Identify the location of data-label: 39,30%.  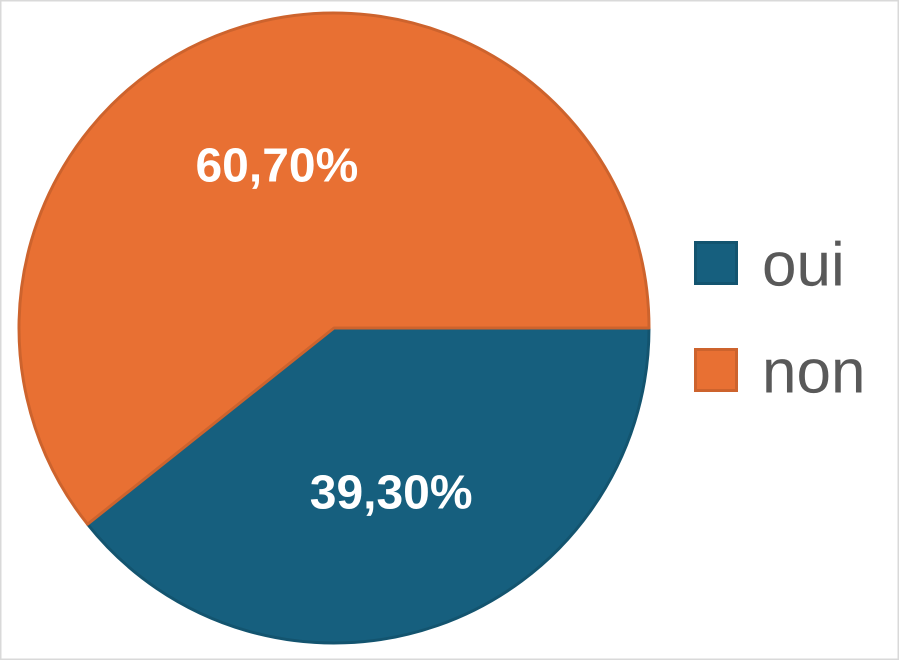
(391, 493).